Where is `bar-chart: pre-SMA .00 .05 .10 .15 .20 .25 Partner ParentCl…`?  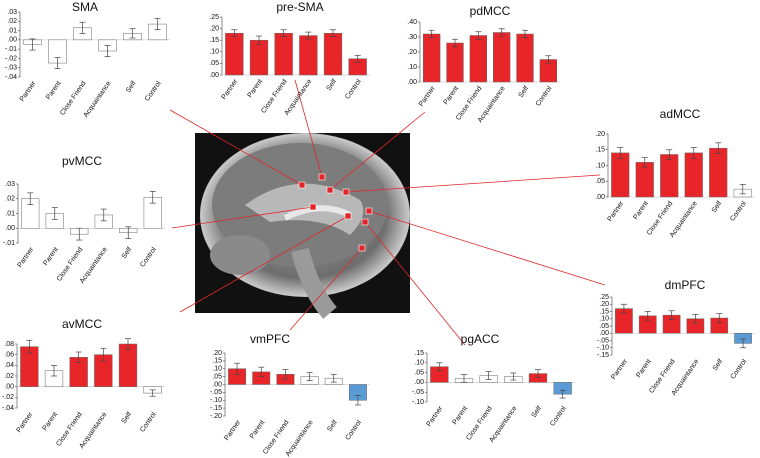
bar-chart: pre-SMA .00 .05 .10 .15 .20 .25 Partner ParentCl… is located at coordinates (289, 58).